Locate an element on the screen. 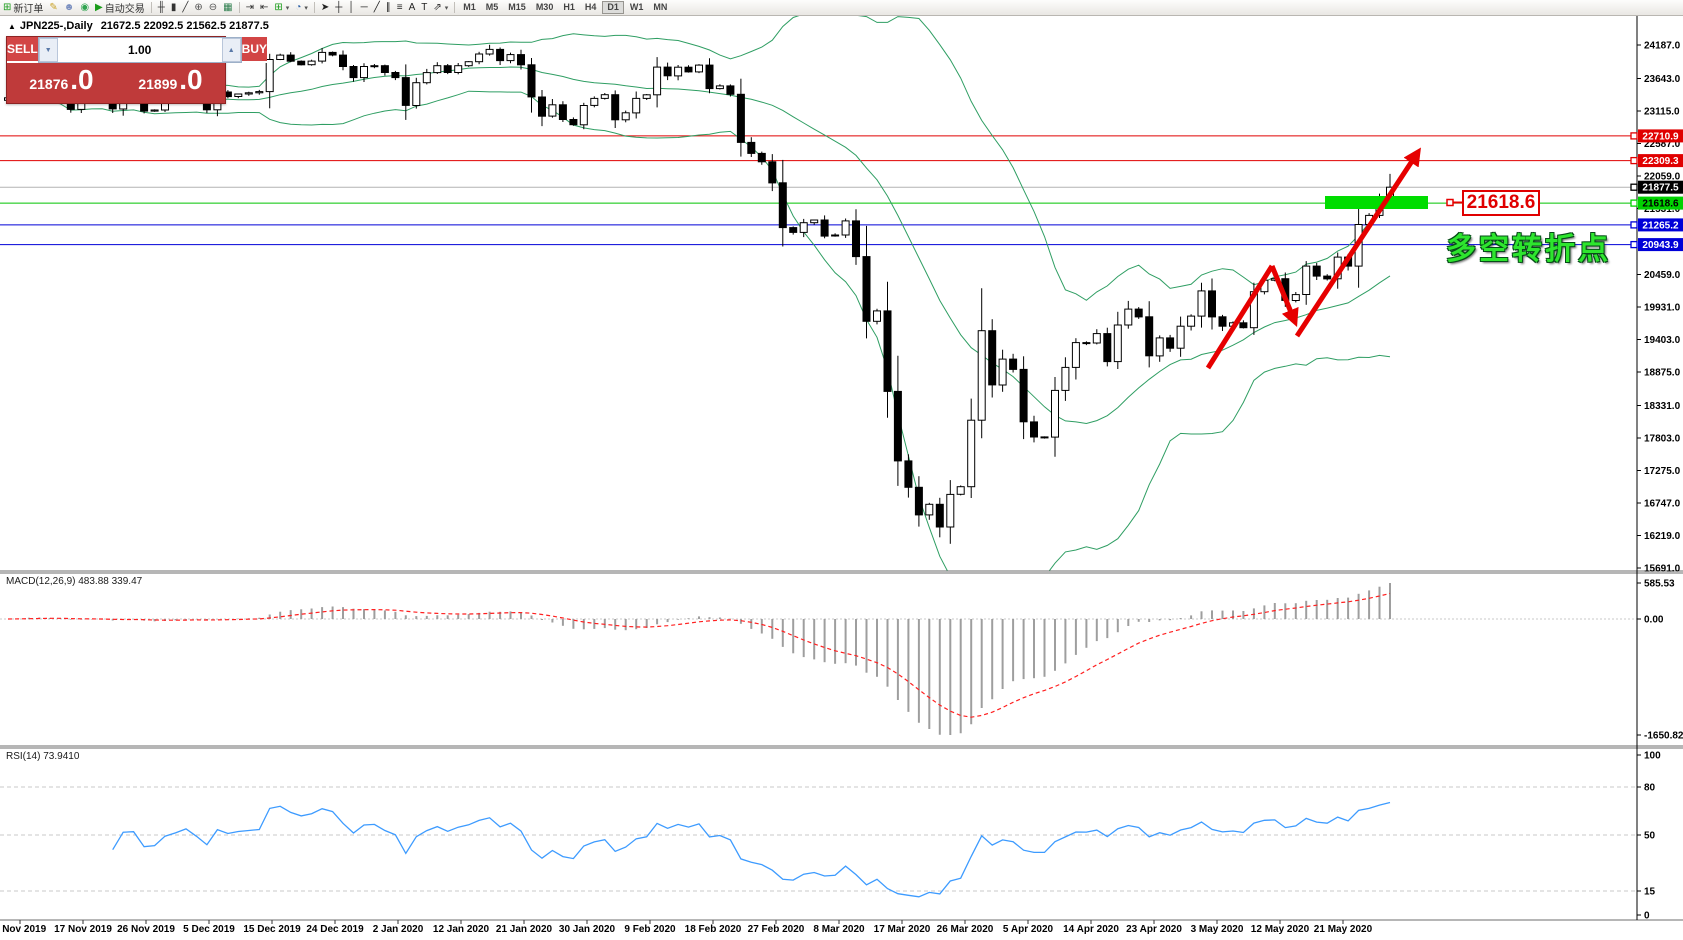 This screenshot has height=940, width=1683. bar-chart-icon: ╫ is located at coordinates (161, 7).